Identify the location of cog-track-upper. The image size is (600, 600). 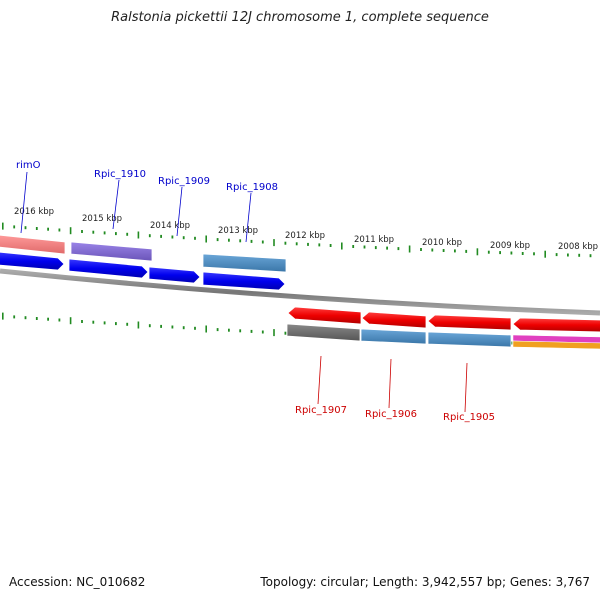
(143, 253).